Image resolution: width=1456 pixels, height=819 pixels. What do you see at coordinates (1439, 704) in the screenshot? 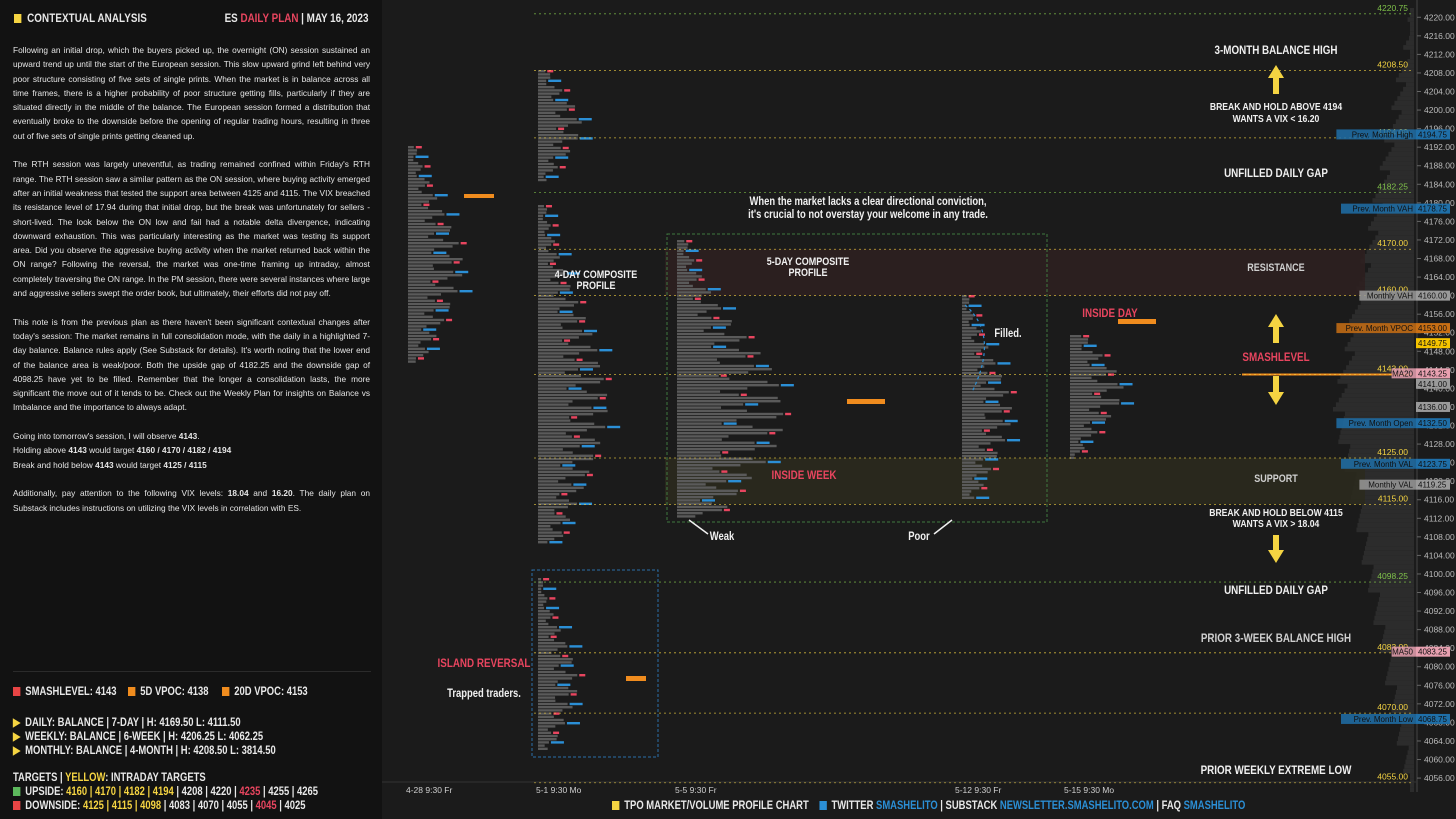
I see `axis-tick-label: 4072.00` at bounding box center [1439, 704].